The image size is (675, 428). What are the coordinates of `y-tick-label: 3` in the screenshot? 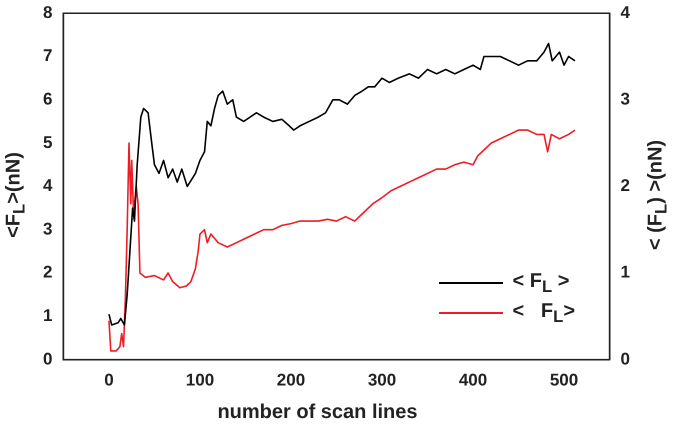 It's located at (47, 228).